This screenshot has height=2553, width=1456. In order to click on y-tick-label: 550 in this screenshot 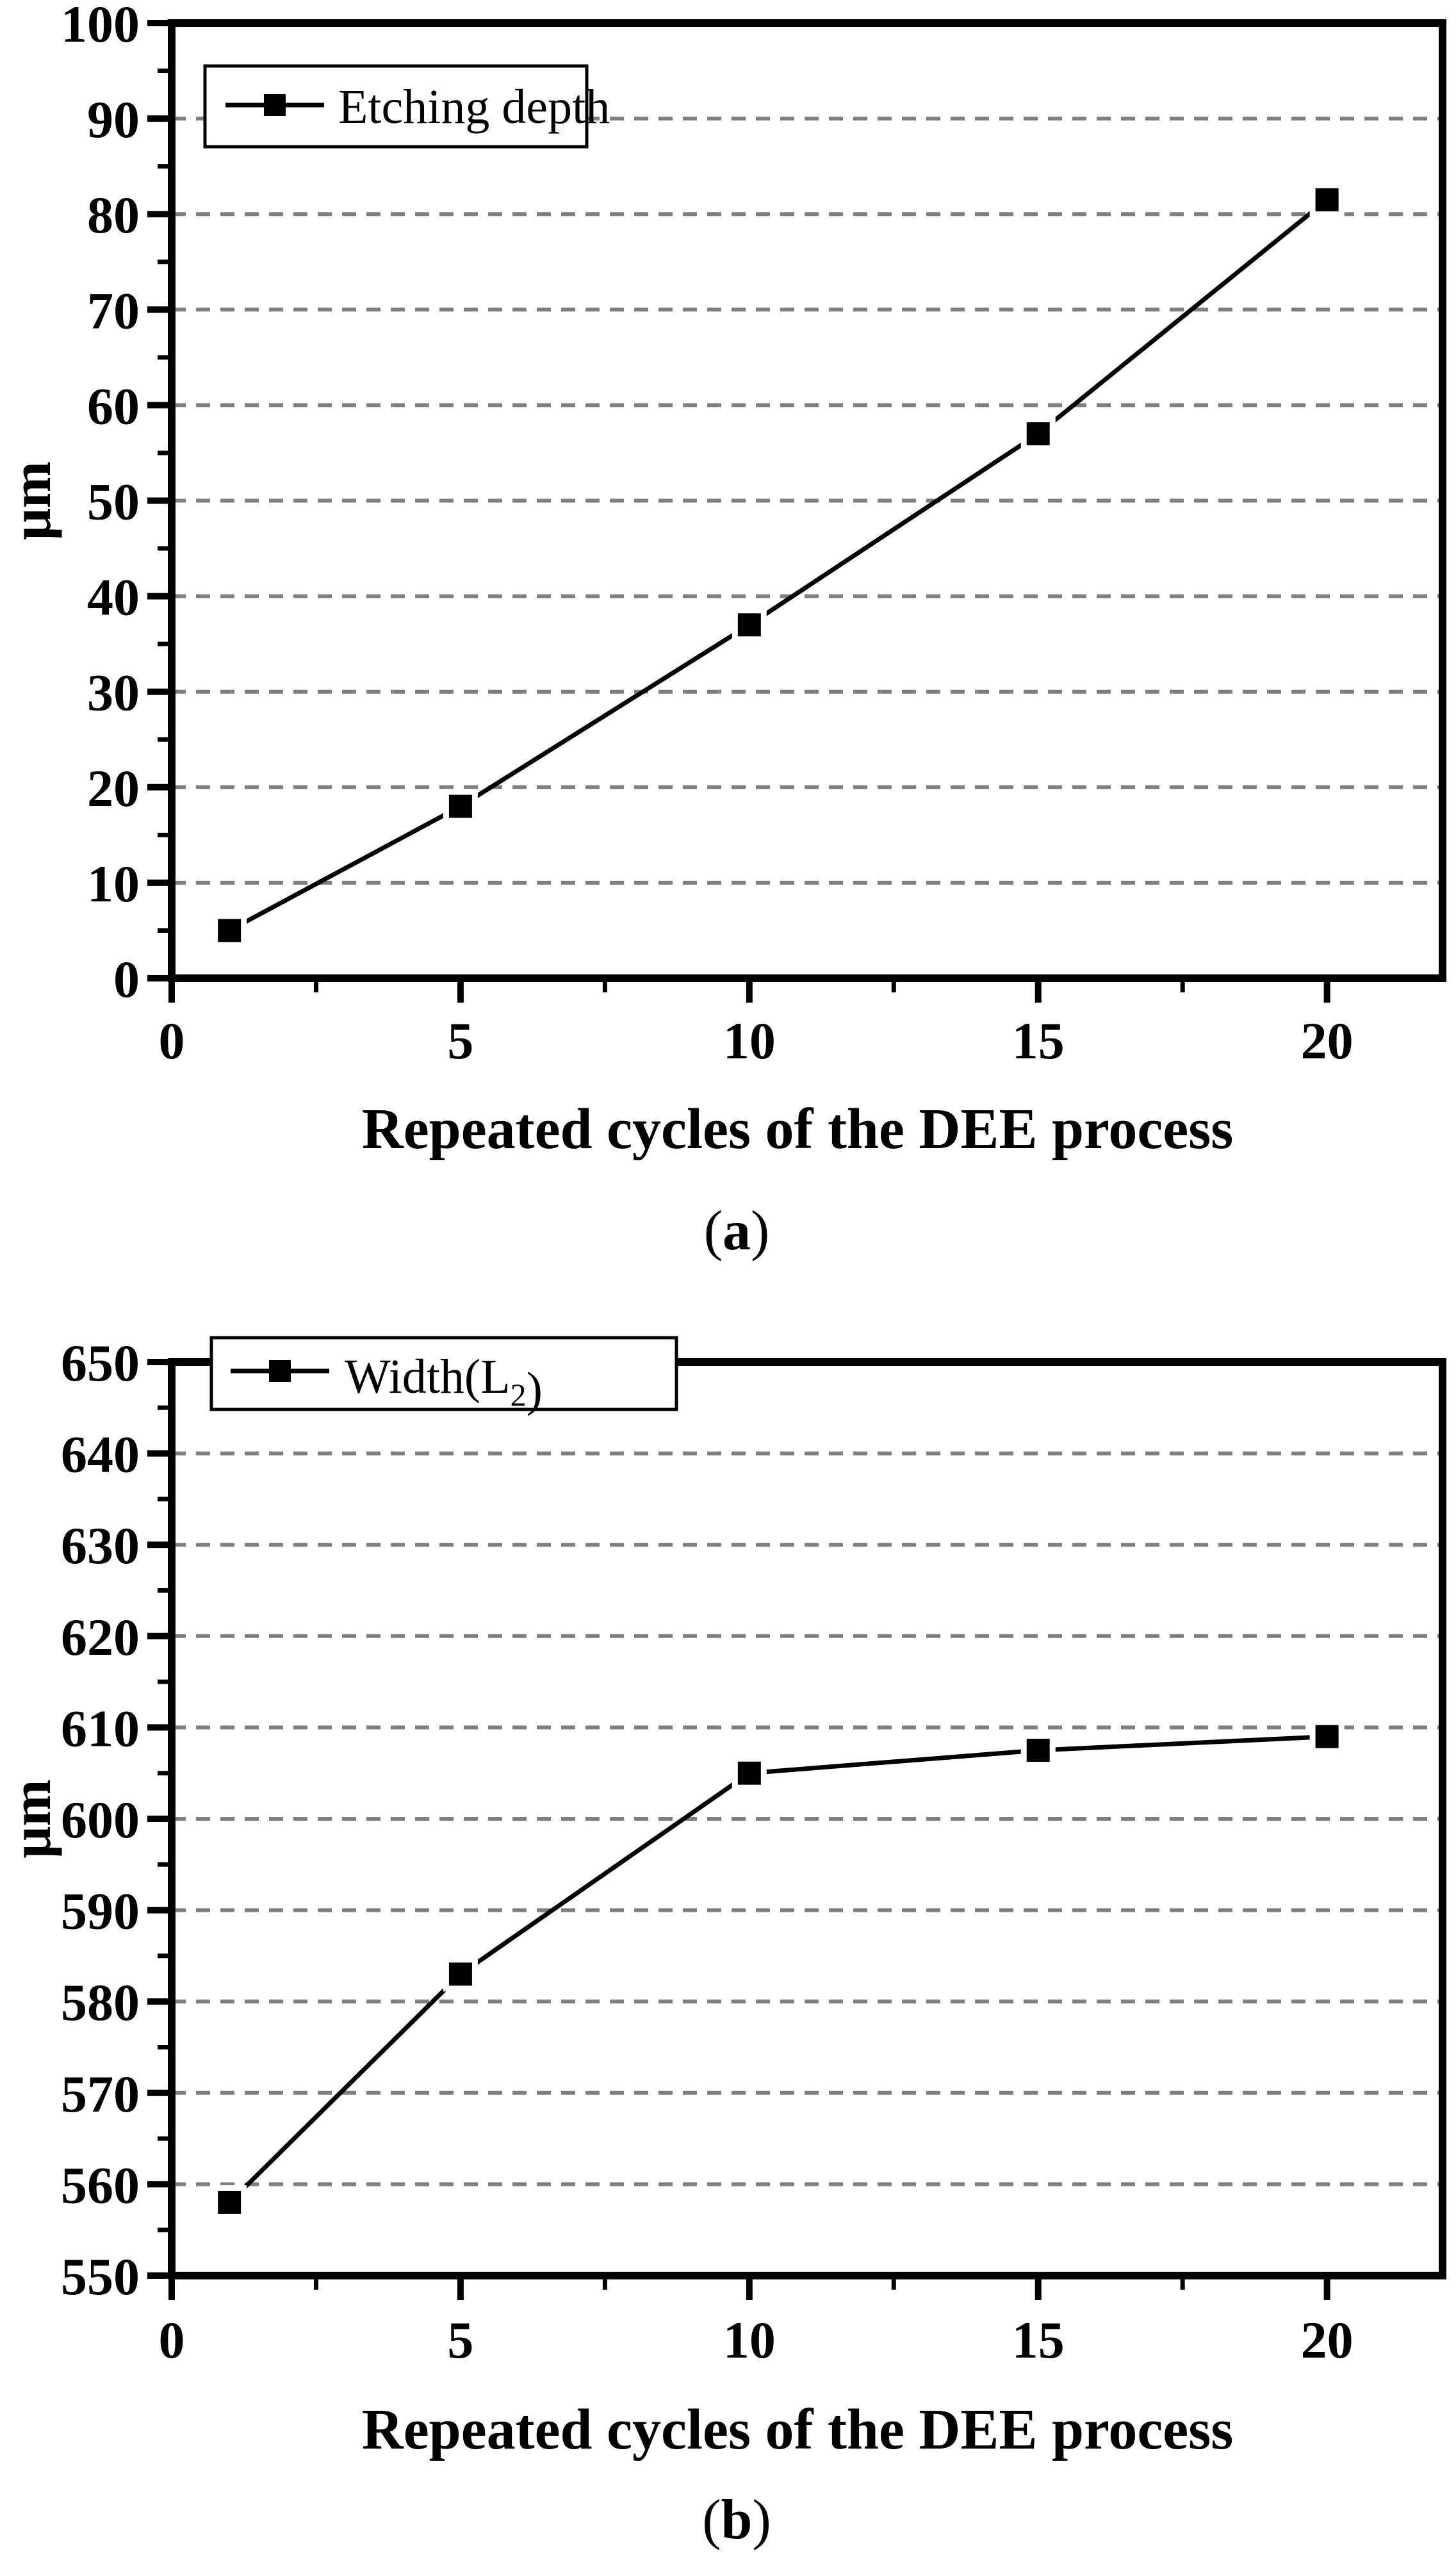, I will do `click(100, 2276)`.